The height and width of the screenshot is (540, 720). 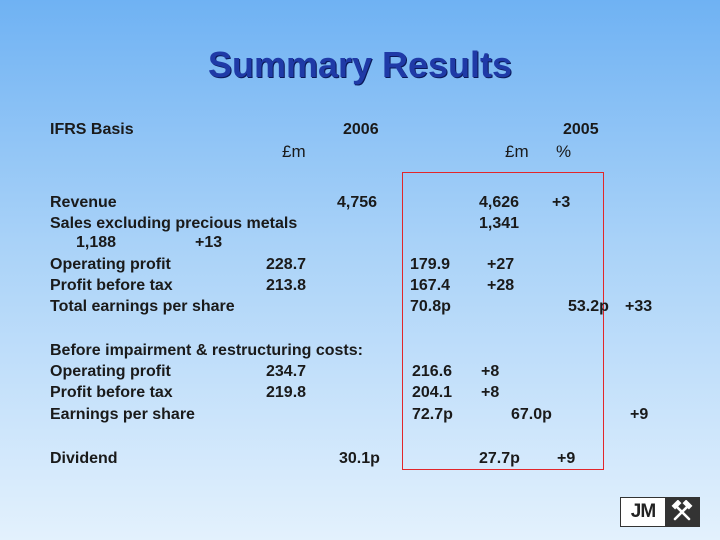 I want to click on dividend-label: Dividend, so click(x=84, y=458).